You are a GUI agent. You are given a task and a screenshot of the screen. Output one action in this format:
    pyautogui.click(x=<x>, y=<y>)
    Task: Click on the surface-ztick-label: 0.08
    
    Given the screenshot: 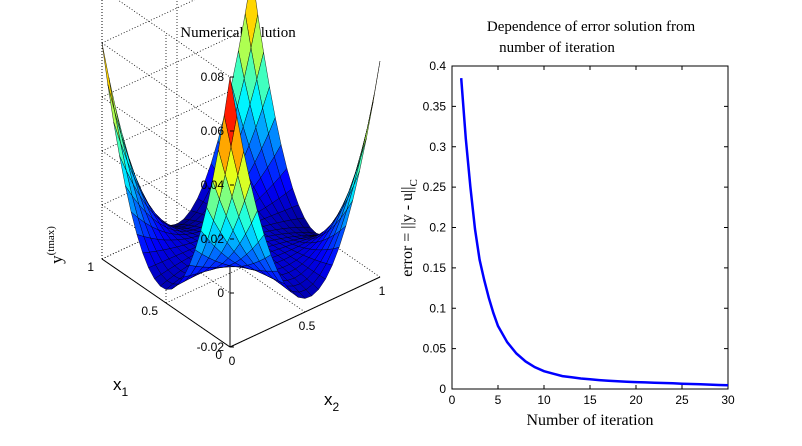 What is the action you would take?
    pyautogui.click(x=213, y=77)
    